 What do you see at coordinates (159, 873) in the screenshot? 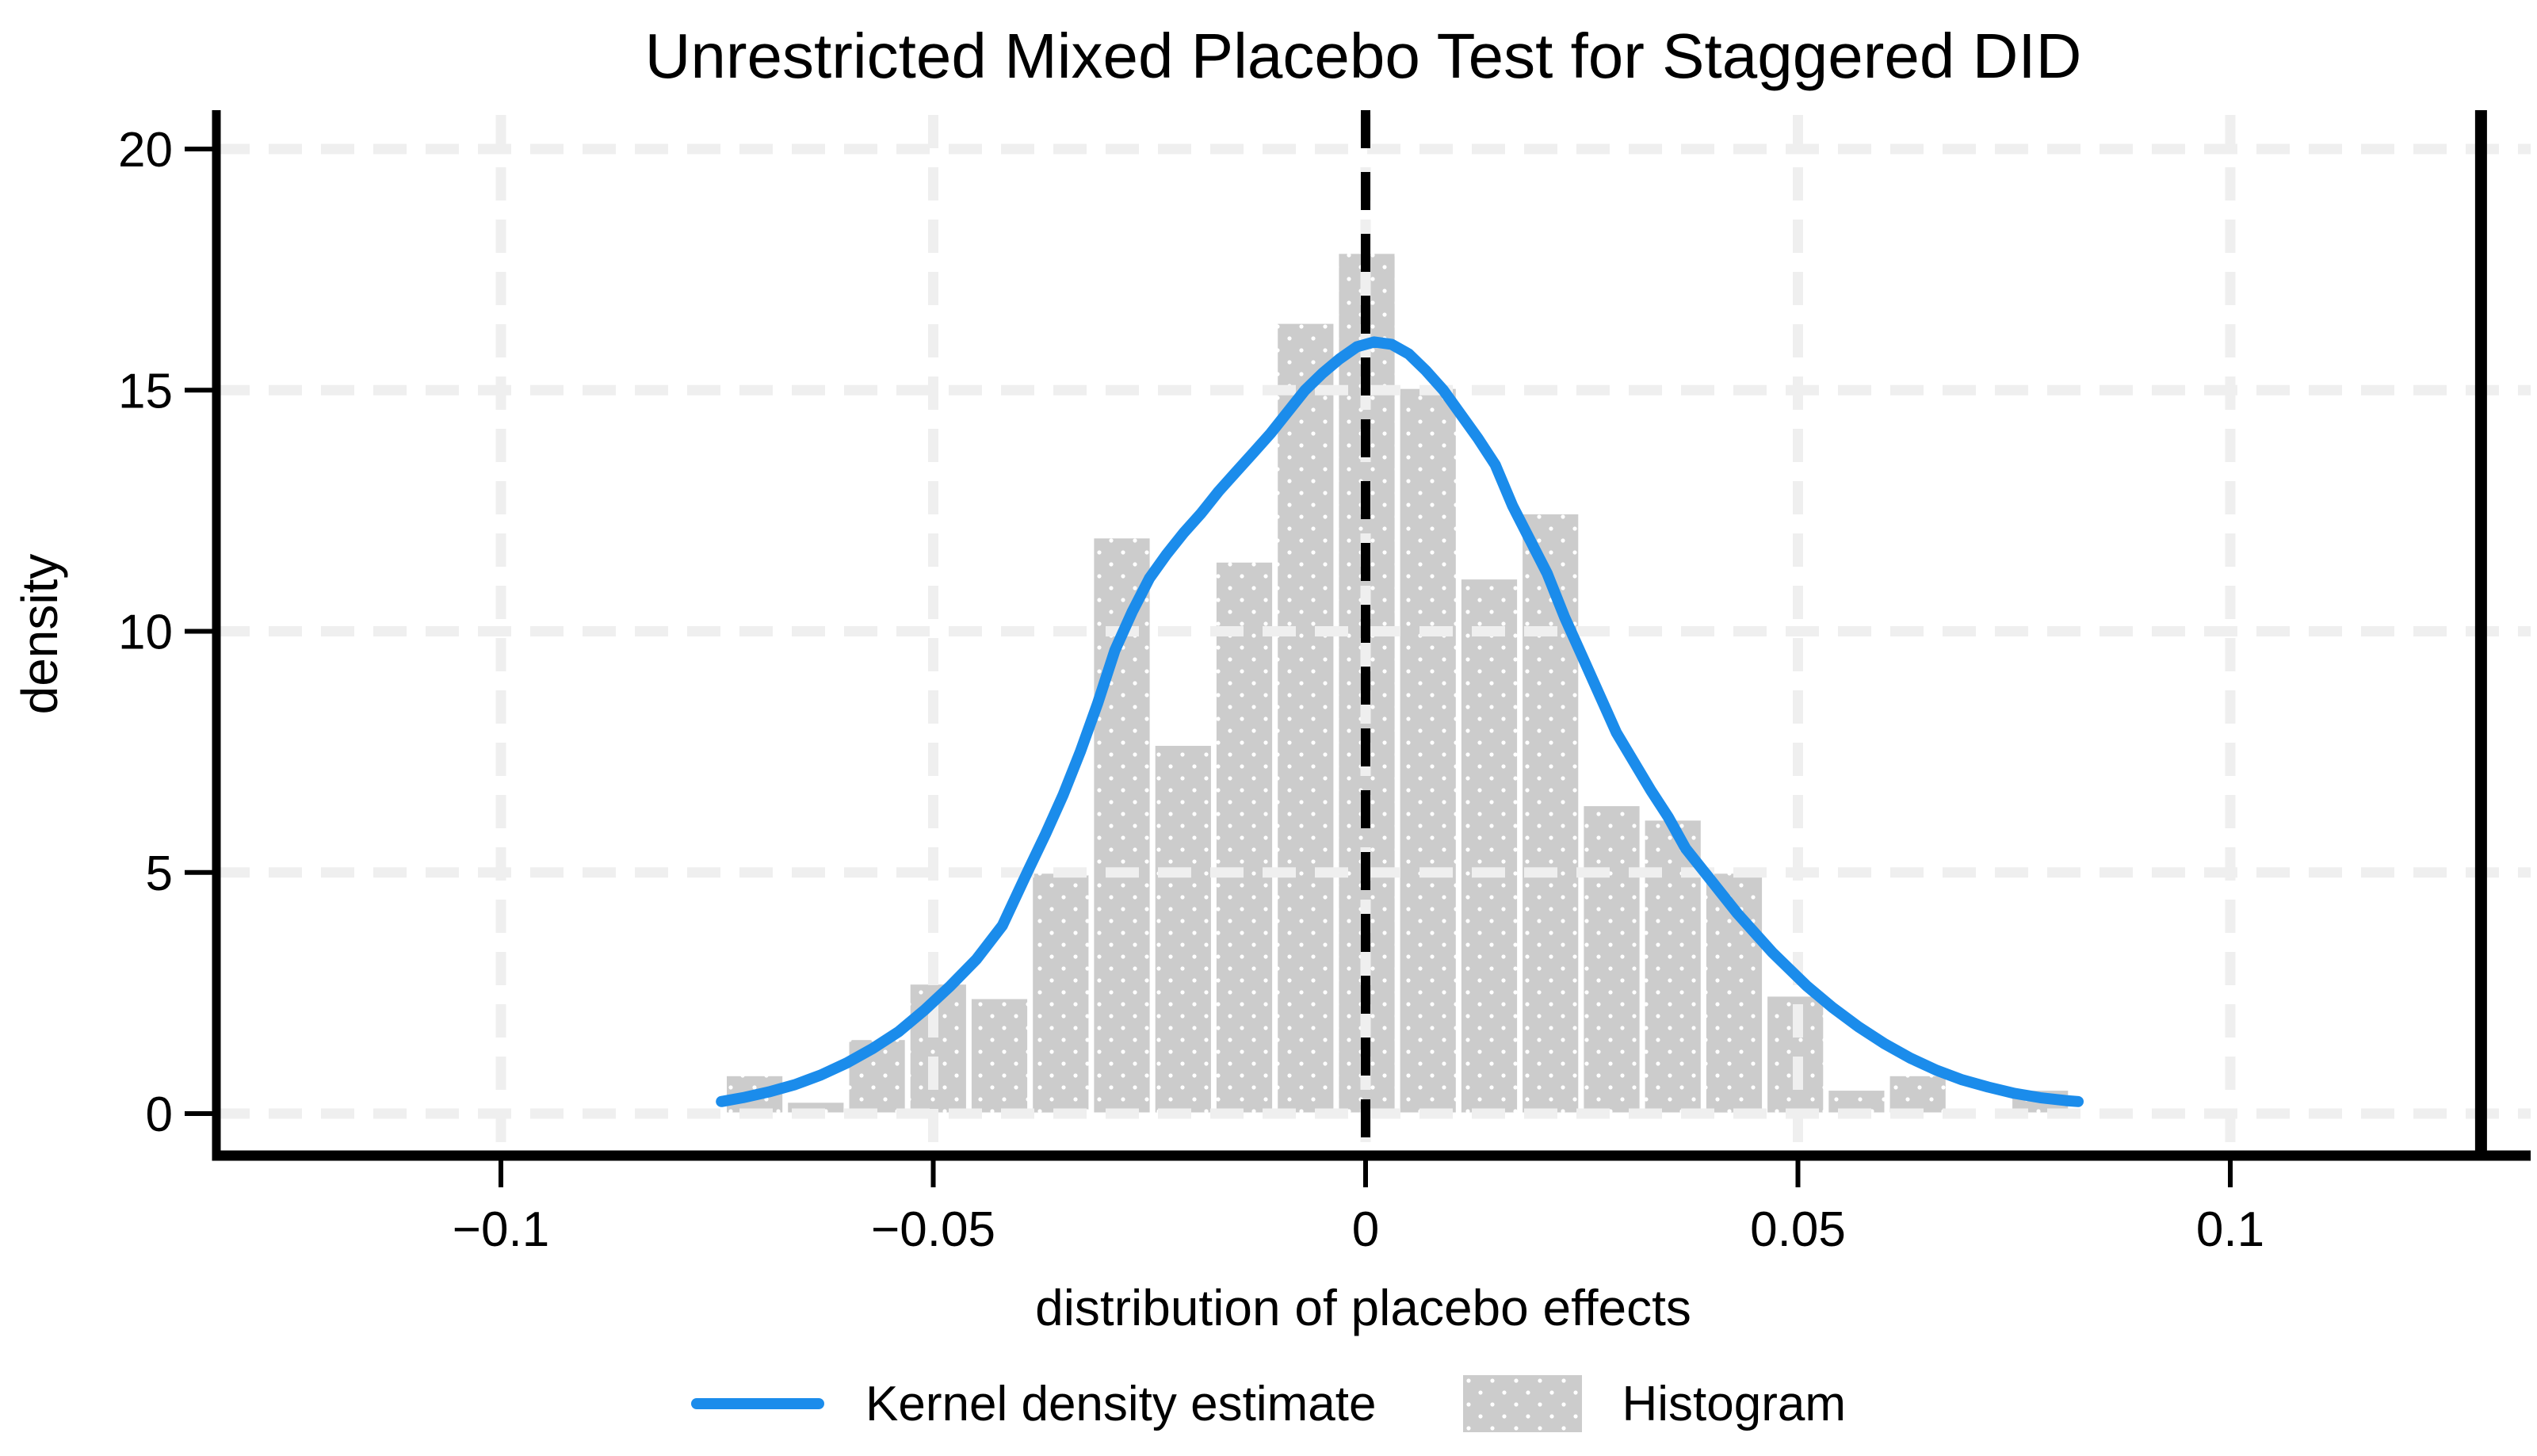
I see `y-tick-label: 5` at bounding box center [159, 873].